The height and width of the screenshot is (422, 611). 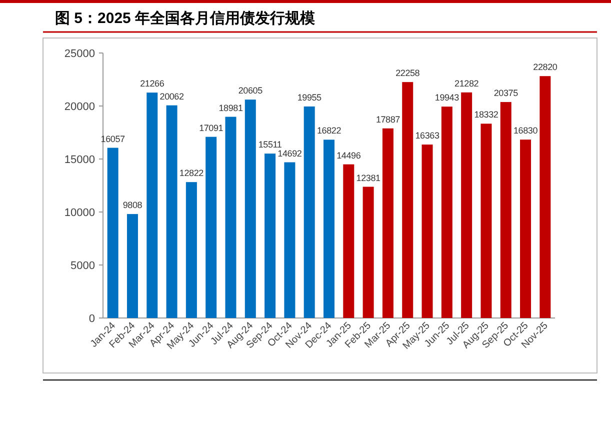 What do you see at coordinates (172, 96) in the screenshot?
I see `data-label: 20062` at bounding box center [172, 96].